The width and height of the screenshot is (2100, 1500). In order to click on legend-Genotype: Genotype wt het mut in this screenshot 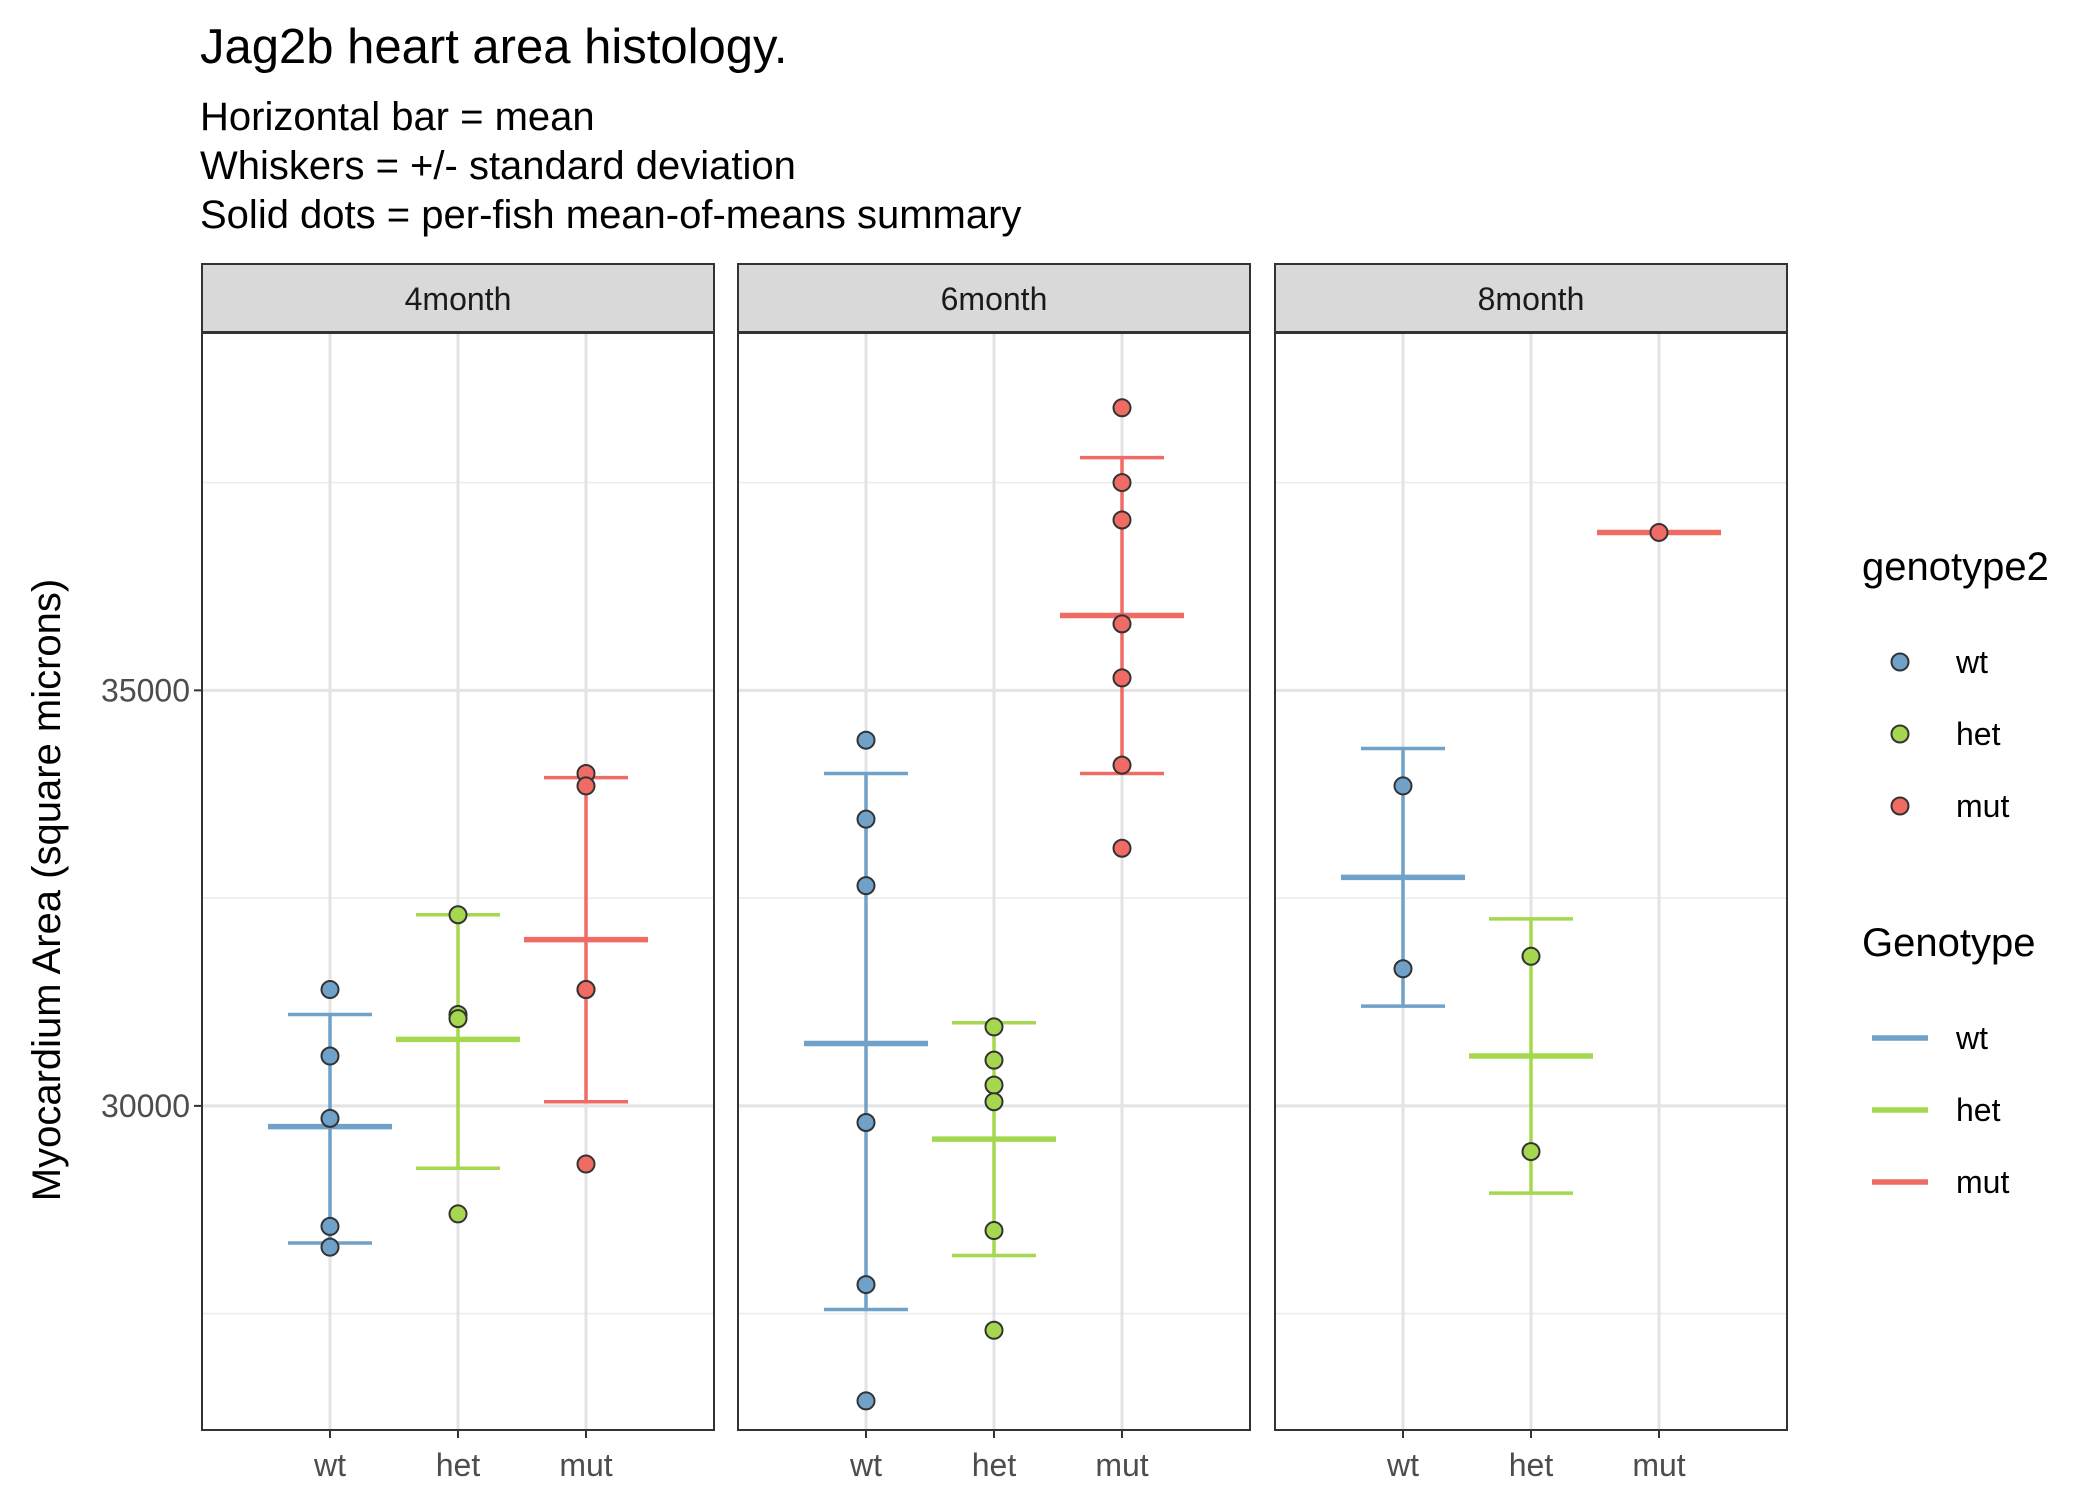, I will do `click(1948, 1060)`.